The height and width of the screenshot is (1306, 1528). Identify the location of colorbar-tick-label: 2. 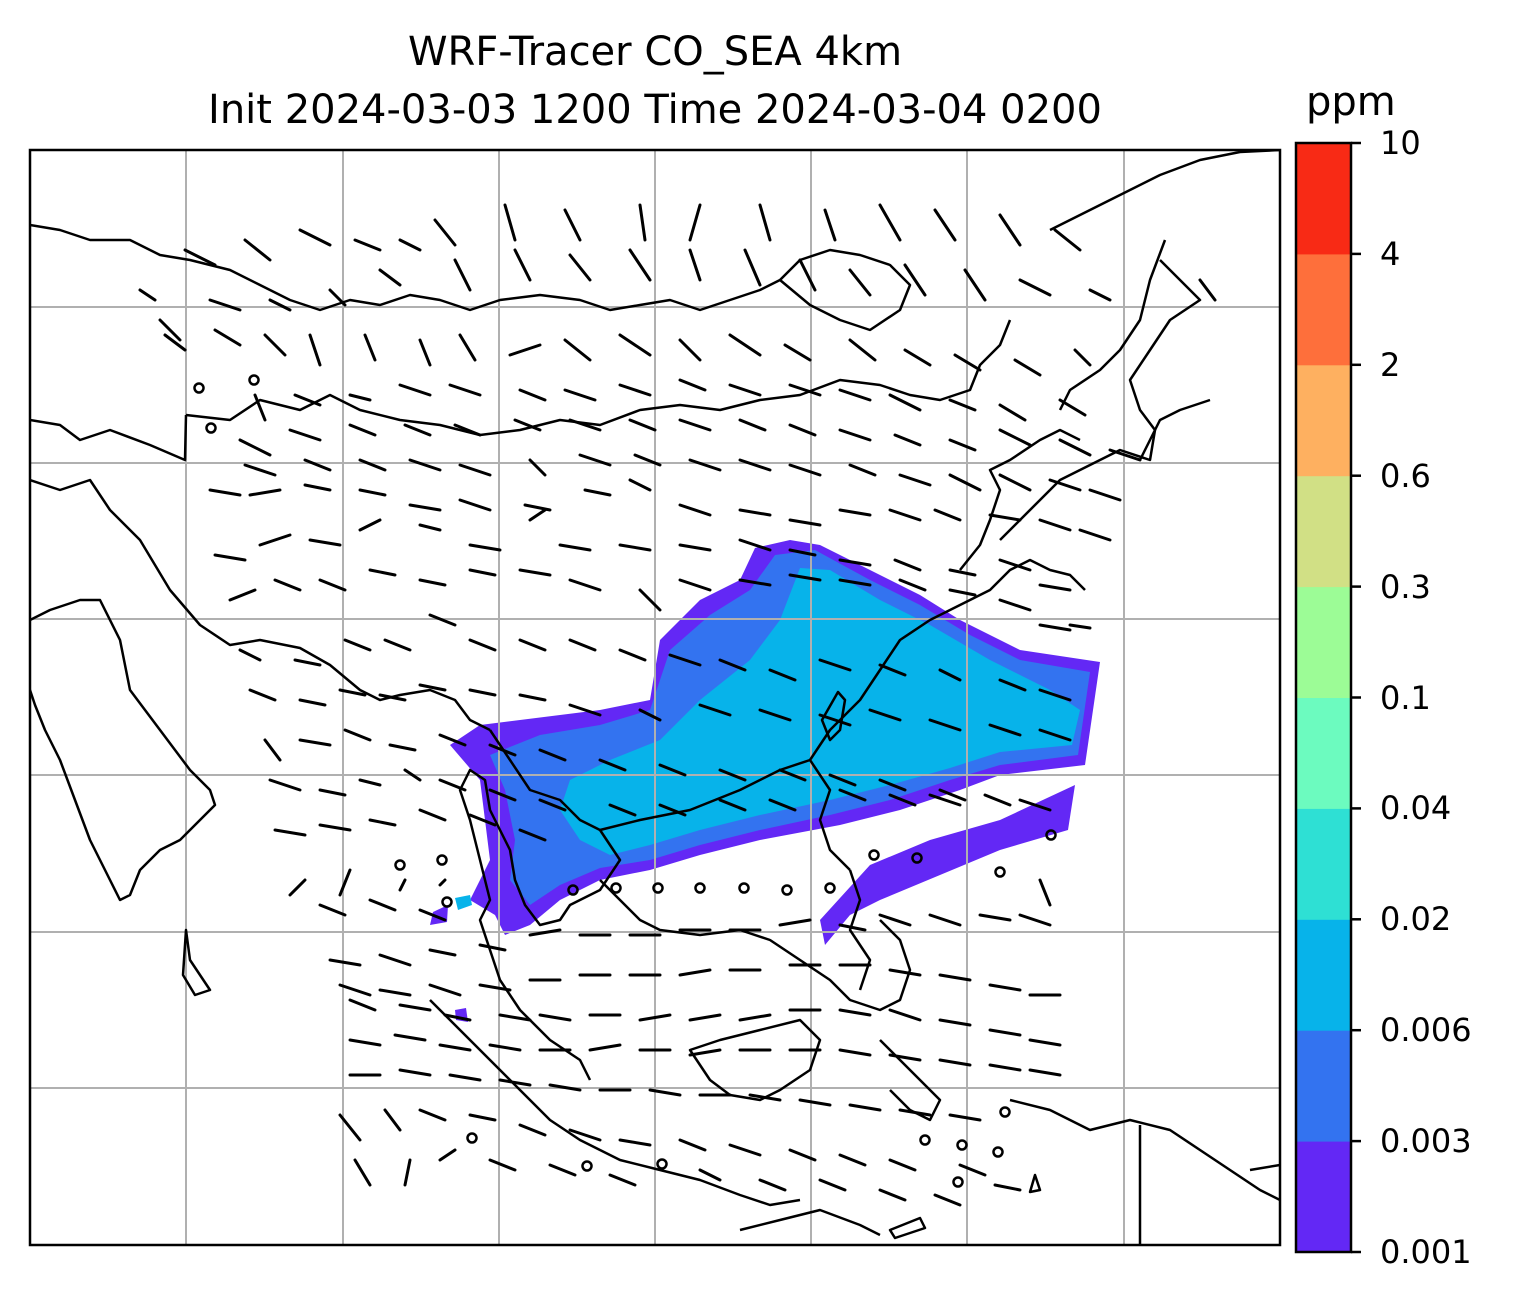
(1390, 364).